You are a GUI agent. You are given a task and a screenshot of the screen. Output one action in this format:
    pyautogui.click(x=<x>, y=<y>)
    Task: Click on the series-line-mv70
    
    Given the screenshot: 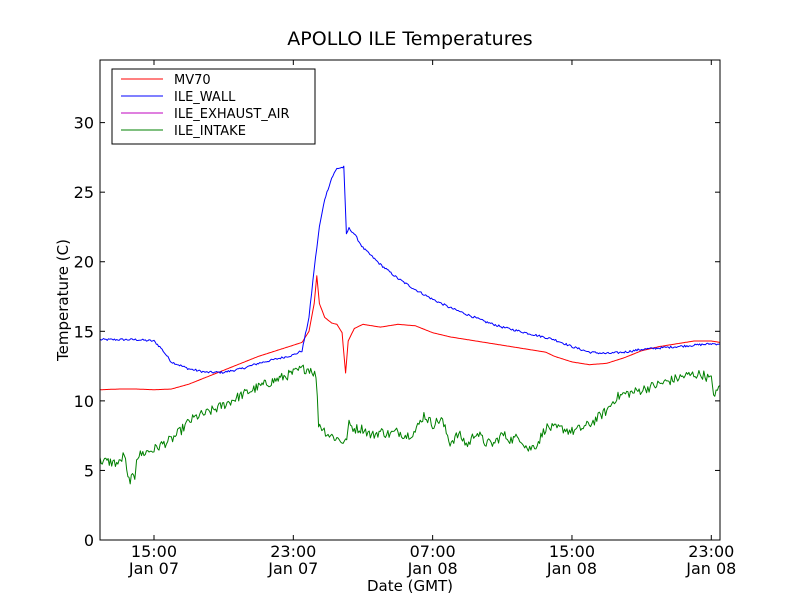 What is the action you would take?
    pyautogui.click(x=410, y=333)
    